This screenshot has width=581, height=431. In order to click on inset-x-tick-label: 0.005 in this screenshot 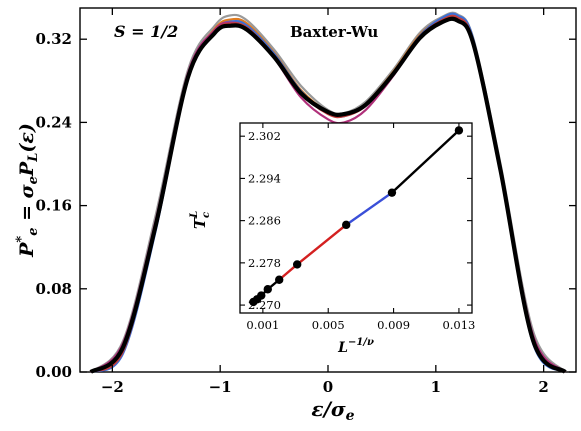, I will do `click(328, 325)`.